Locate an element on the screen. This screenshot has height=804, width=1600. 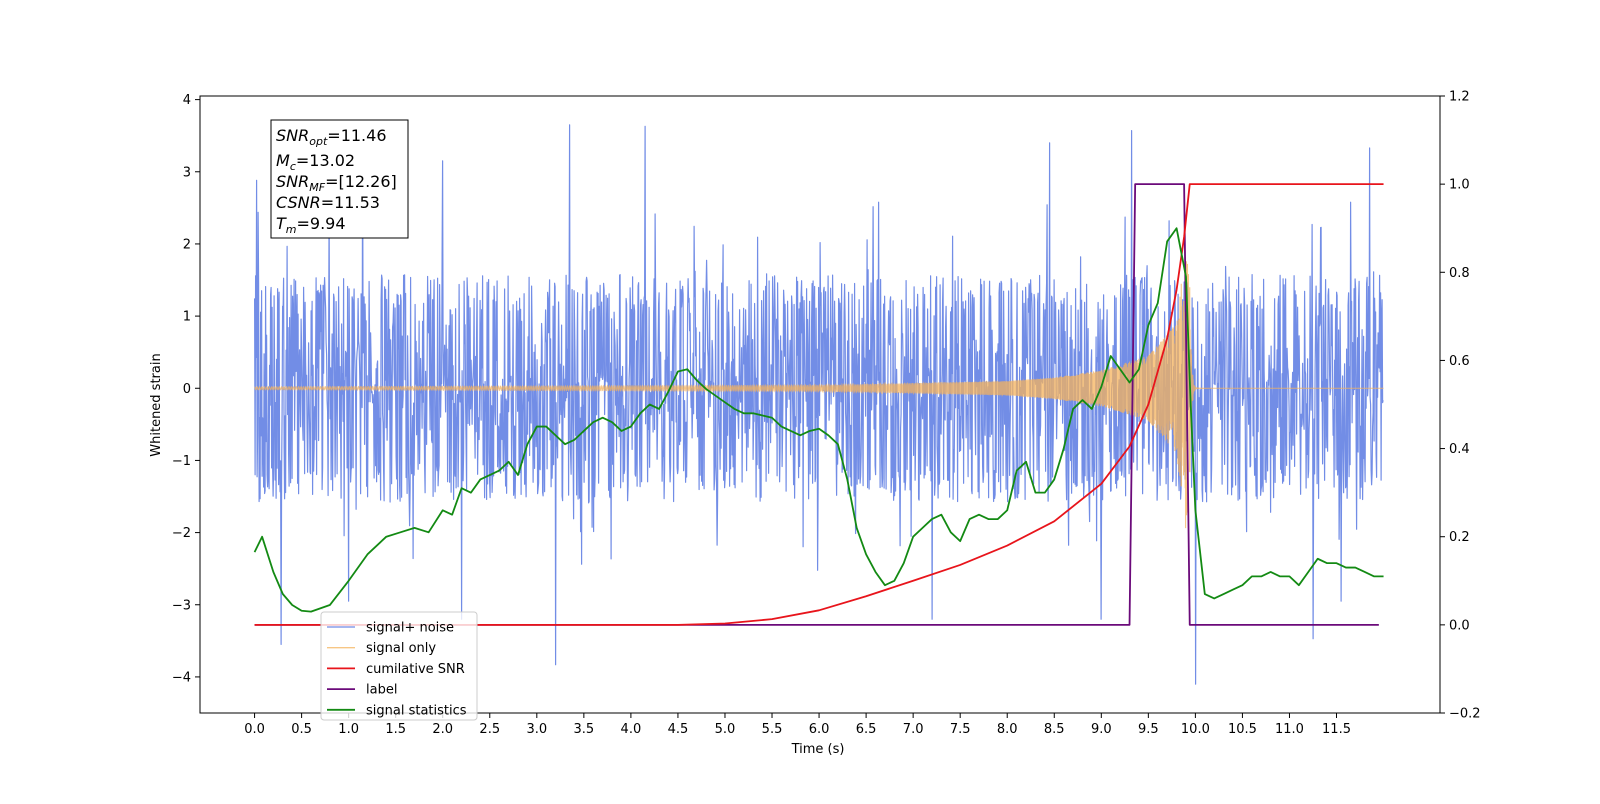
annotation-line: Tm=9.94 is located at coordinates (311, 225).